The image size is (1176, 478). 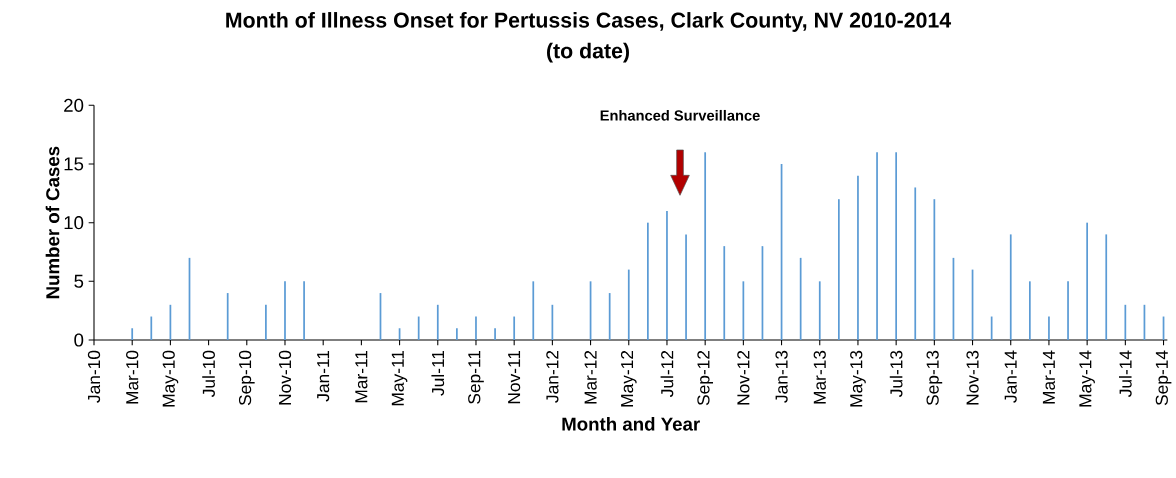 I want to click on x-axis-title: Month and Year, so click(x=631, y=423).